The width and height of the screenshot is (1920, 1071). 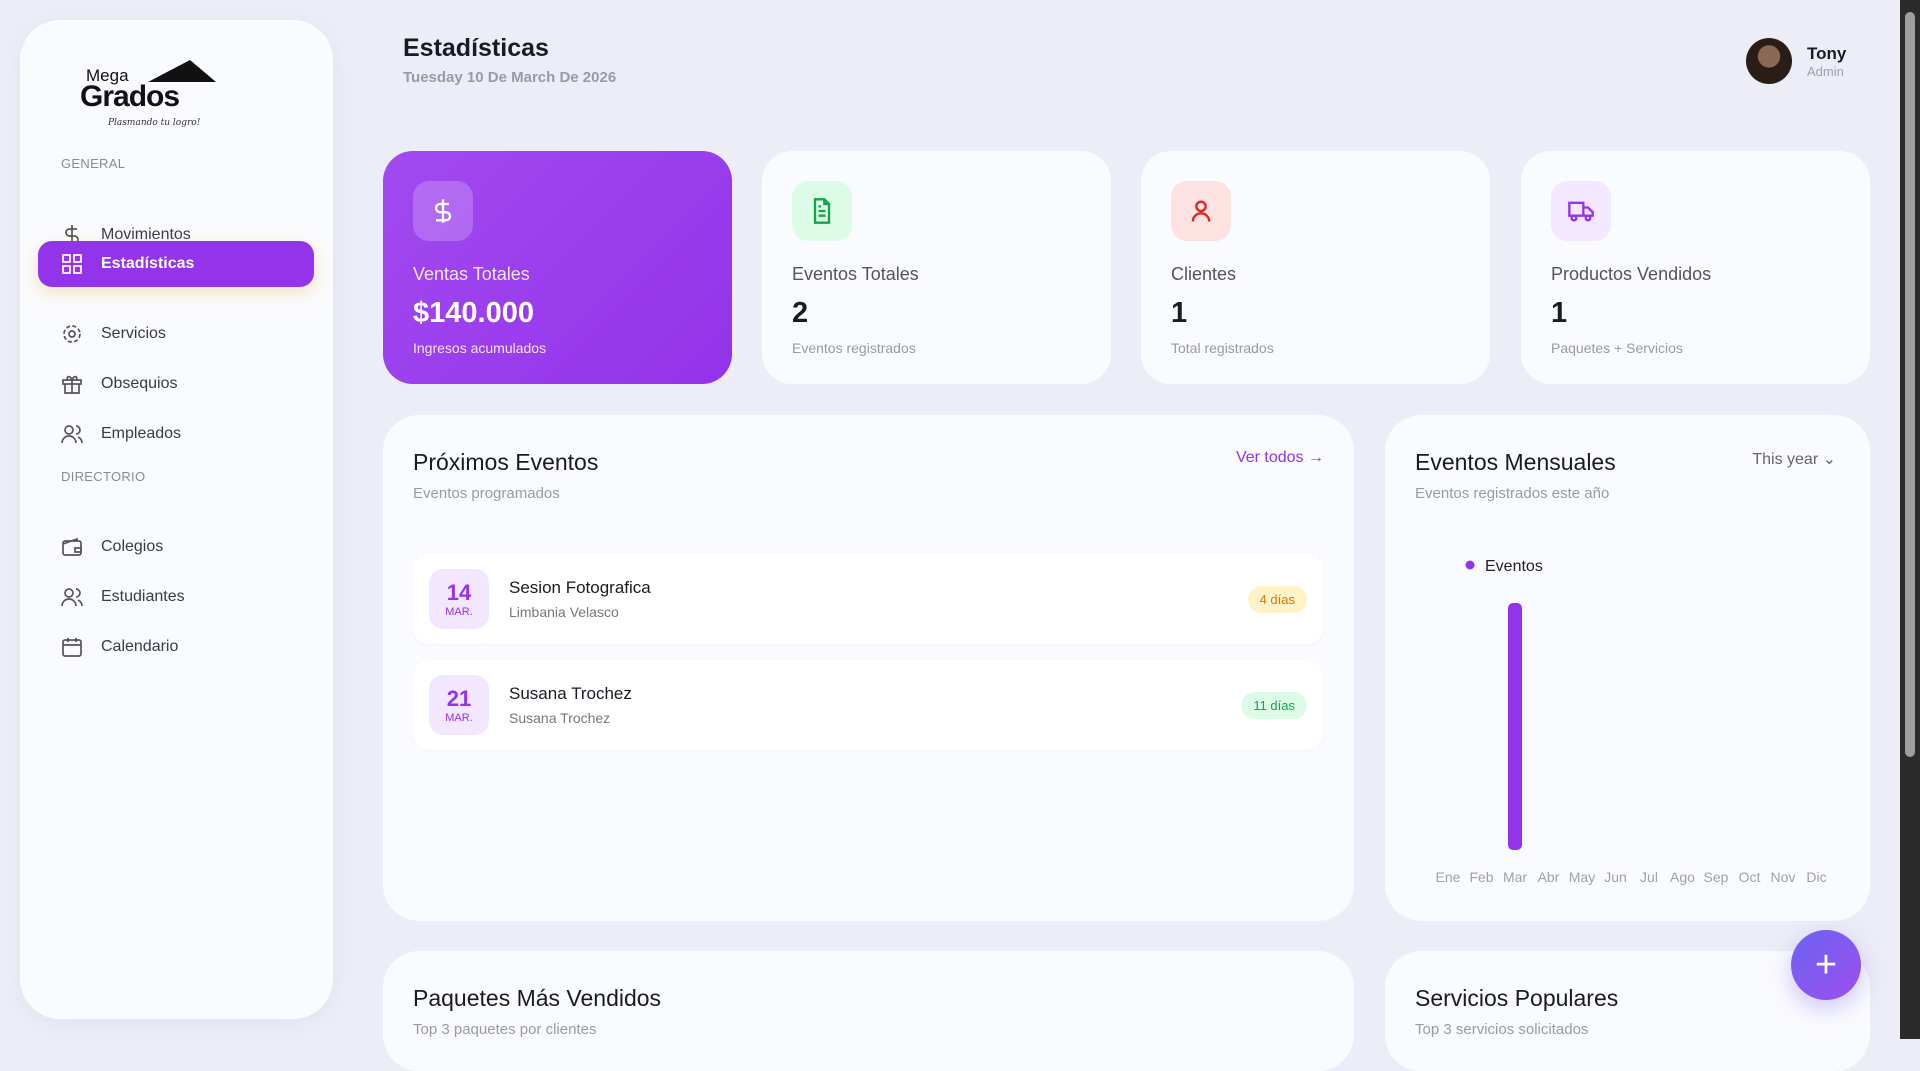 What do you see at coordinates (459, 592) in the screenshot?
I see `event-day: 14` at bounding box center [459, 592].